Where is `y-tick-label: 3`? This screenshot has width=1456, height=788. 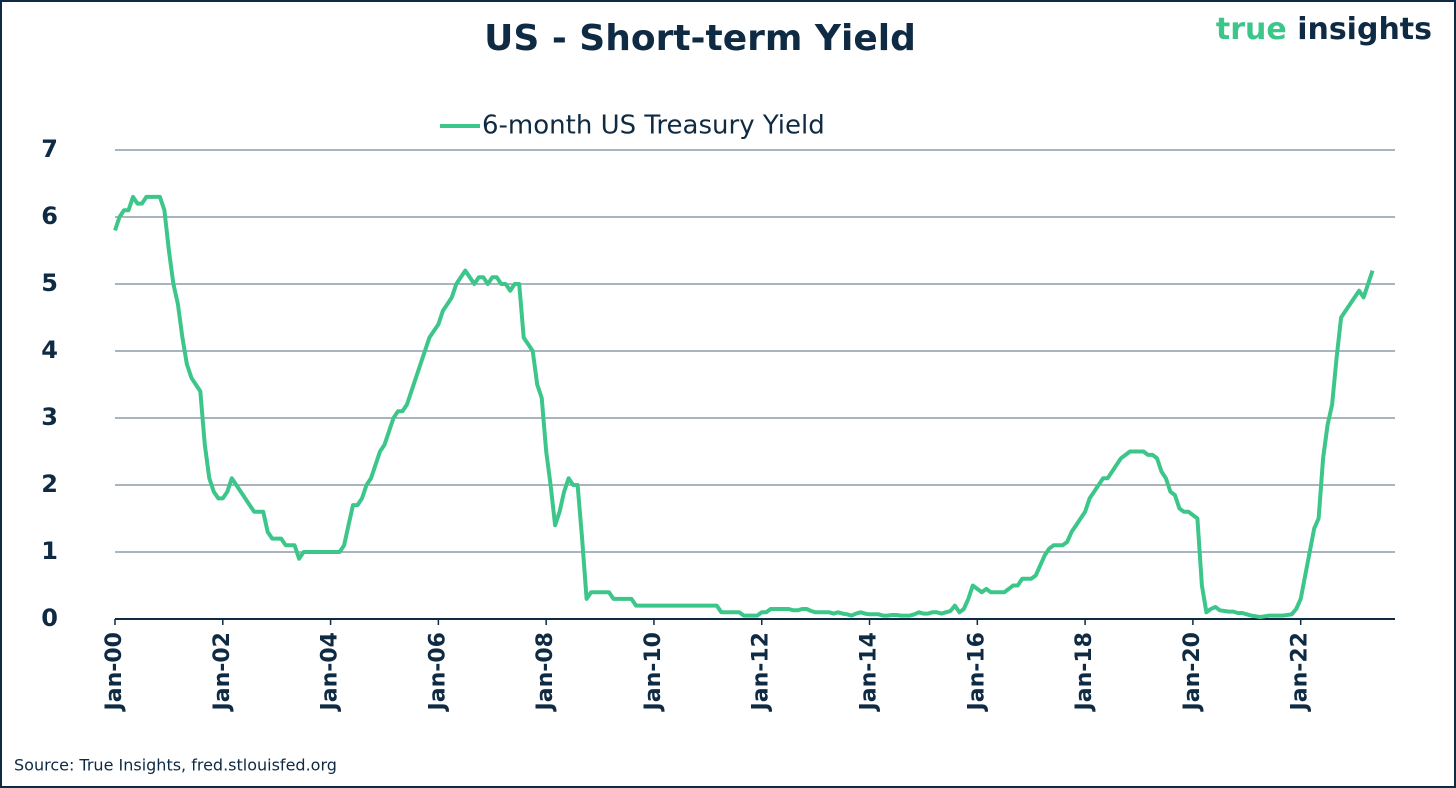 y-tick-label: 3 is located at coordinates (49, 417).